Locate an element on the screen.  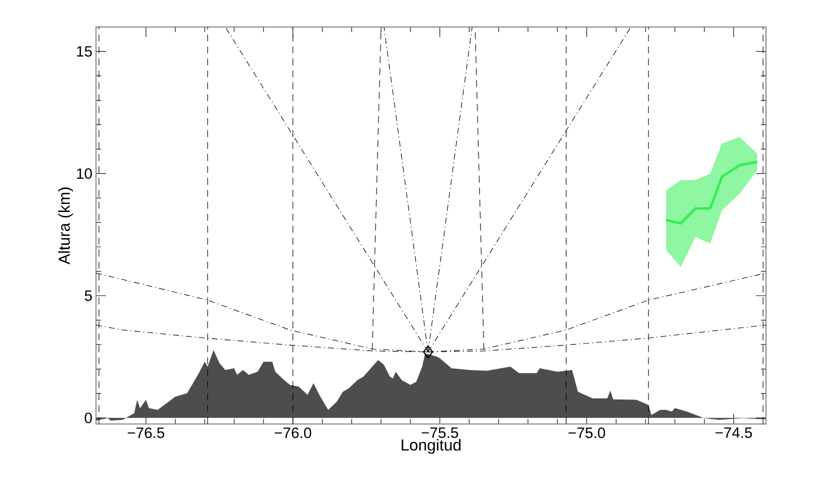
x-tick-label: −74.5 is located at coordinates (734, 433).